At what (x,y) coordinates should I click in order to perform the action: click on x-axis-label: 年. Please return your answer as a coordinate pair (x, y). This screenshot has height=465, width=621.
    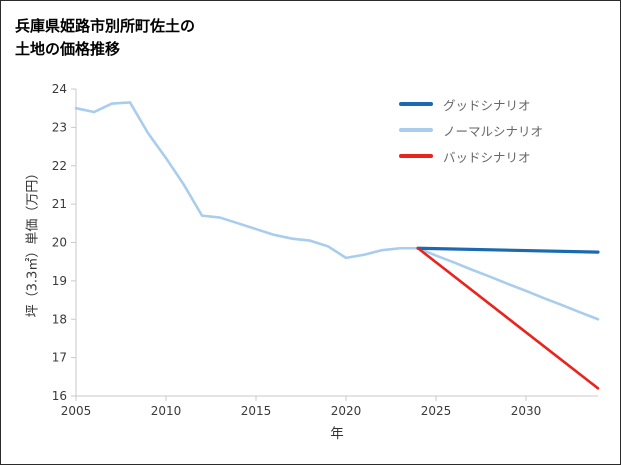
    Looking at the image, I should click on (337, 434).